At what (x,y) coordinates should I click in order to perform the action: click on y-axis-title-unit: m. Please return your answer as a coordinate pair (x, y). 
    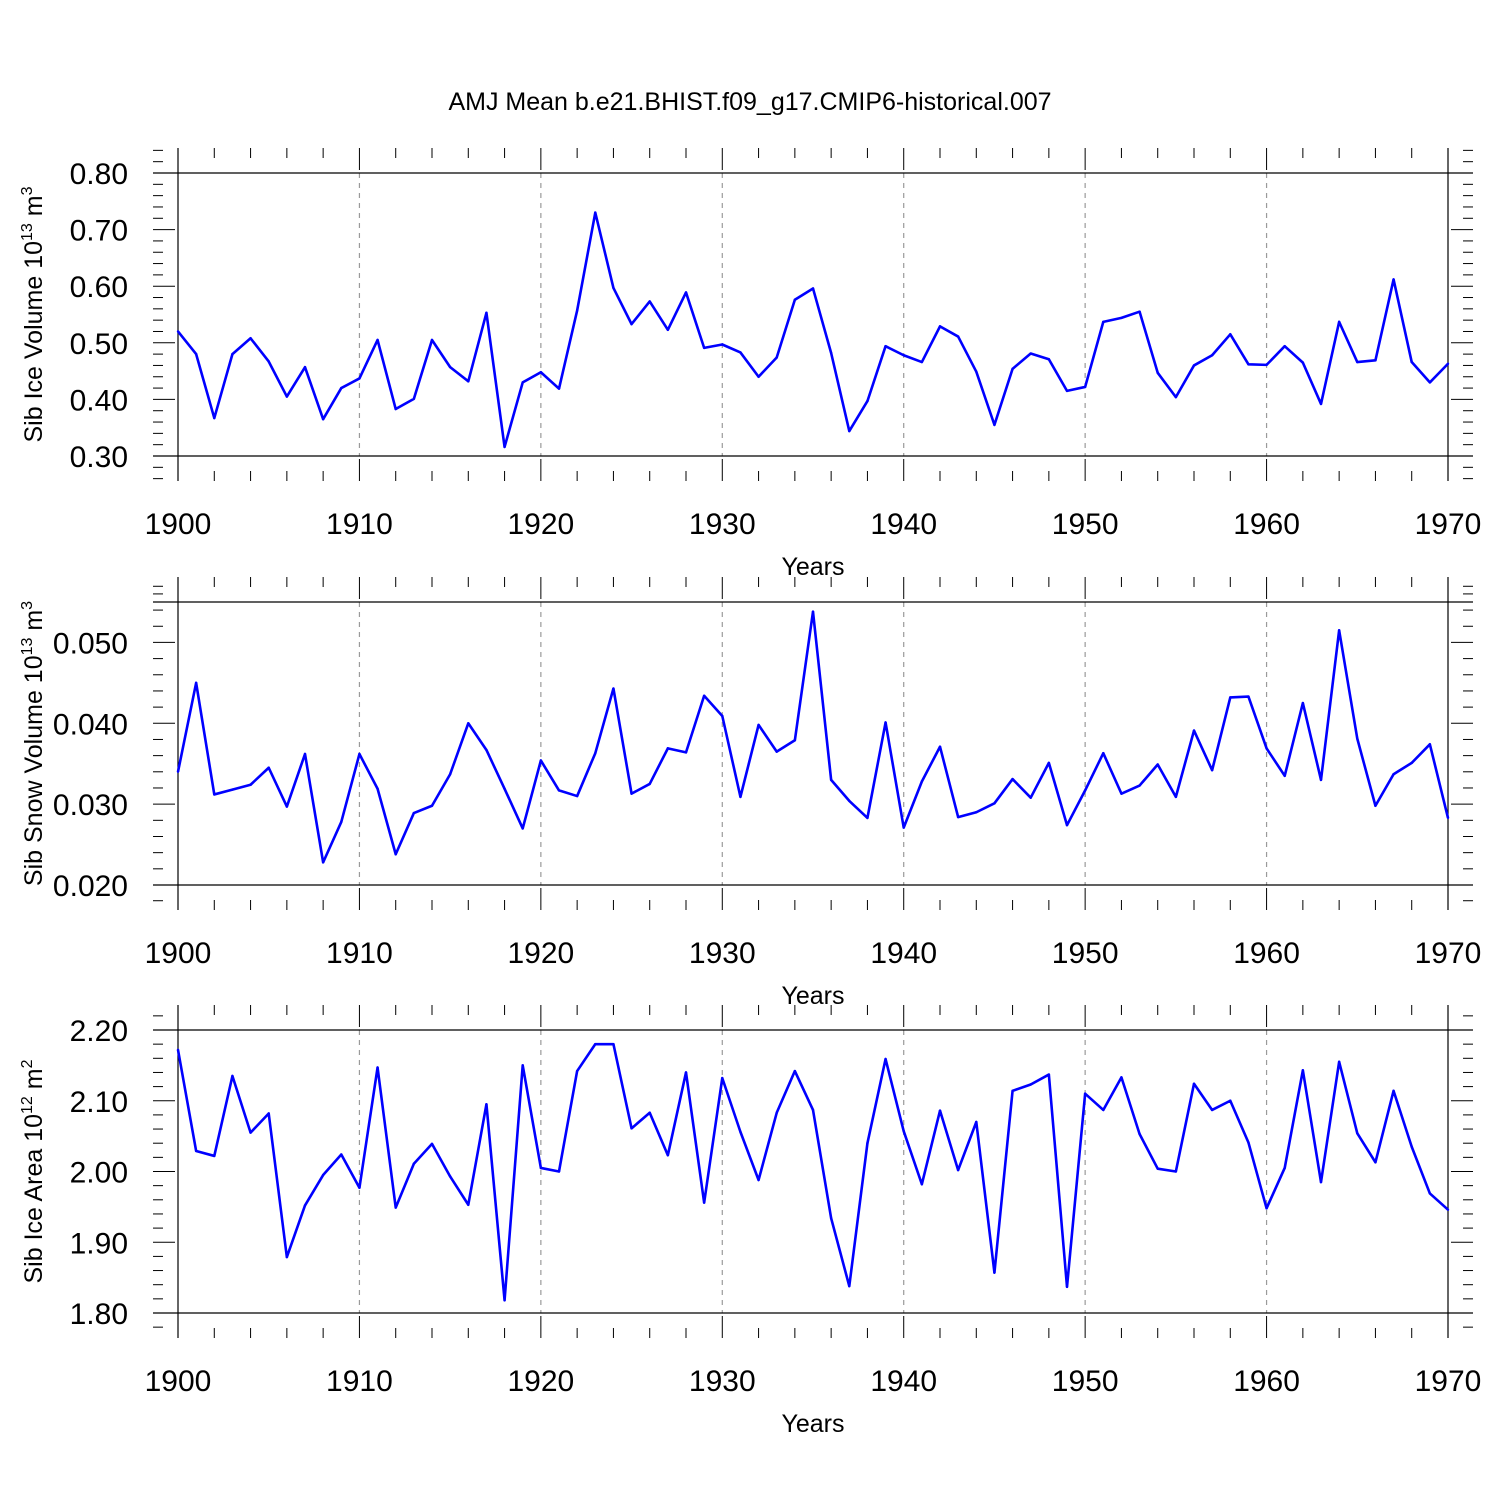
    Looking at the image, I should click on (34, 1082).